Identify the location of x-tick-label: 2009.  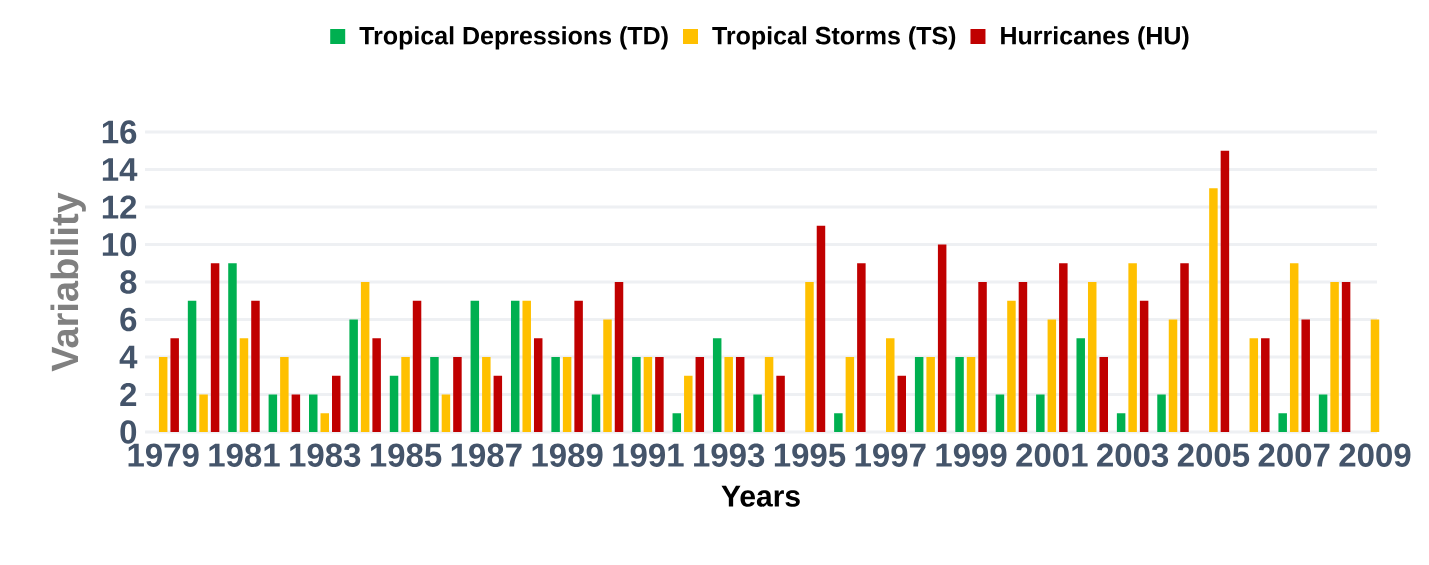
(1375, 455).